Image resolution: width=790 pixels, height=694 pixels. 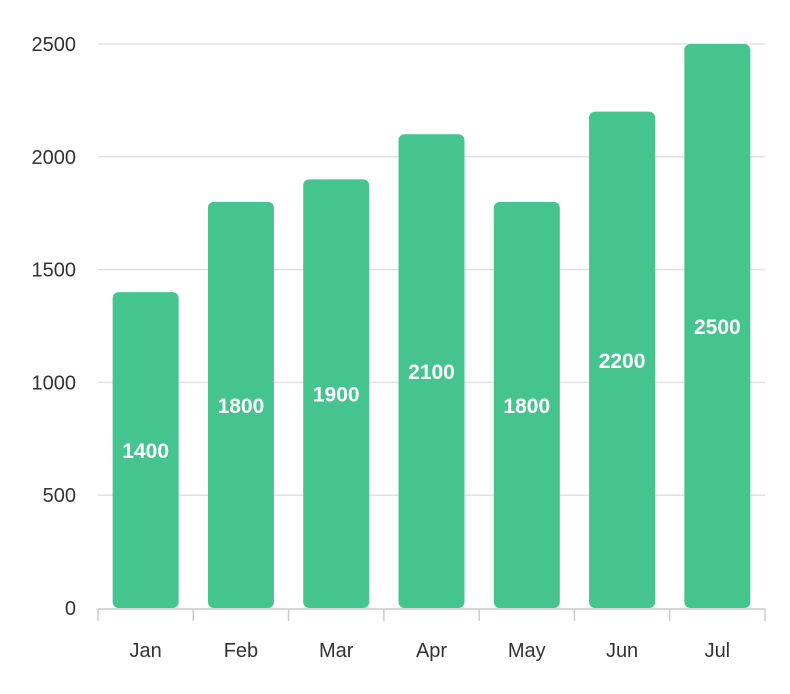 I want to click on data-label-mar: 1900, so click(x=336, y=395).